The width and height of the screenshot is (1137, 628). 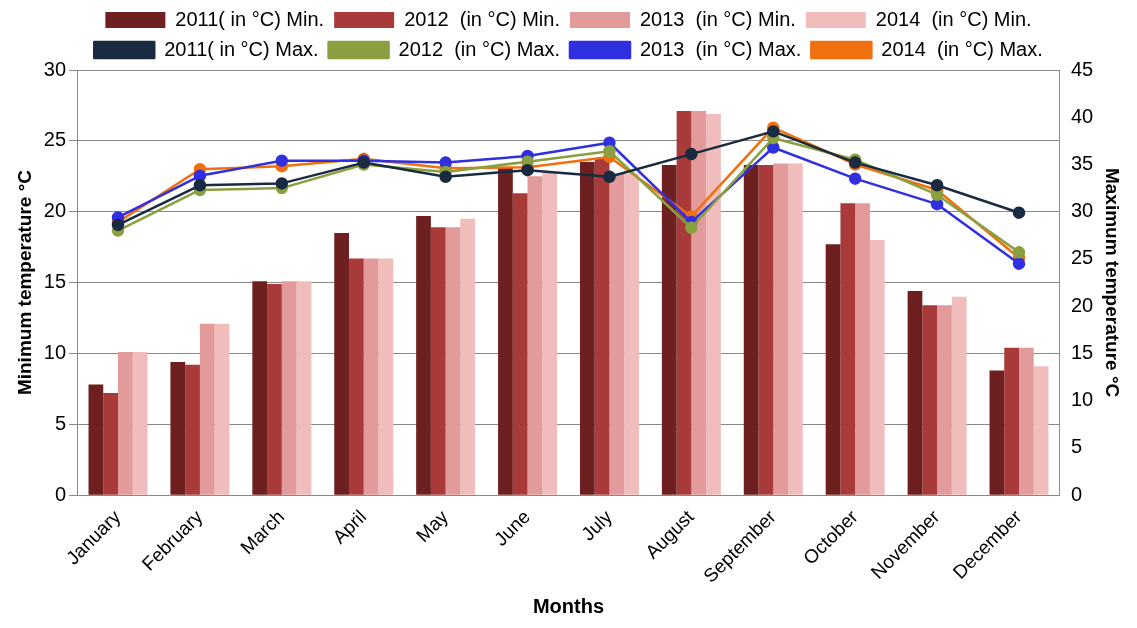 What do you see at coordinates (1082, 257) in the screenshot?
I see `y2-tick-label: 25` at bounding box center [1082, 257].